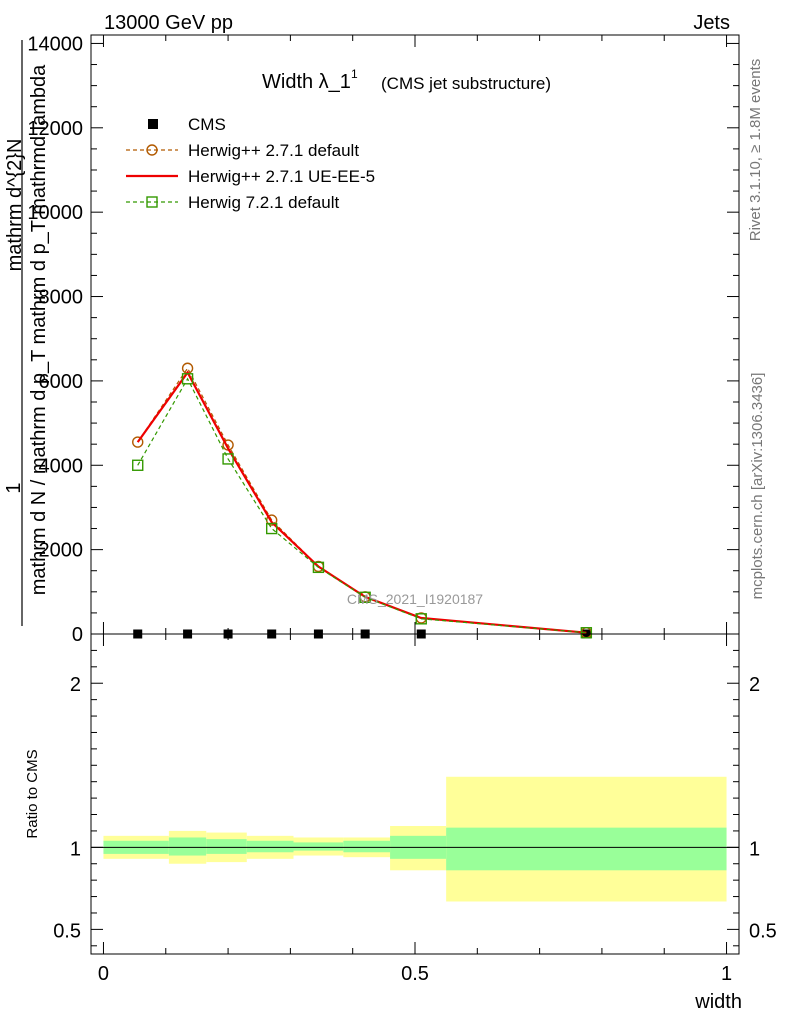  I want to click on ratio-bands, so click(415, 839).